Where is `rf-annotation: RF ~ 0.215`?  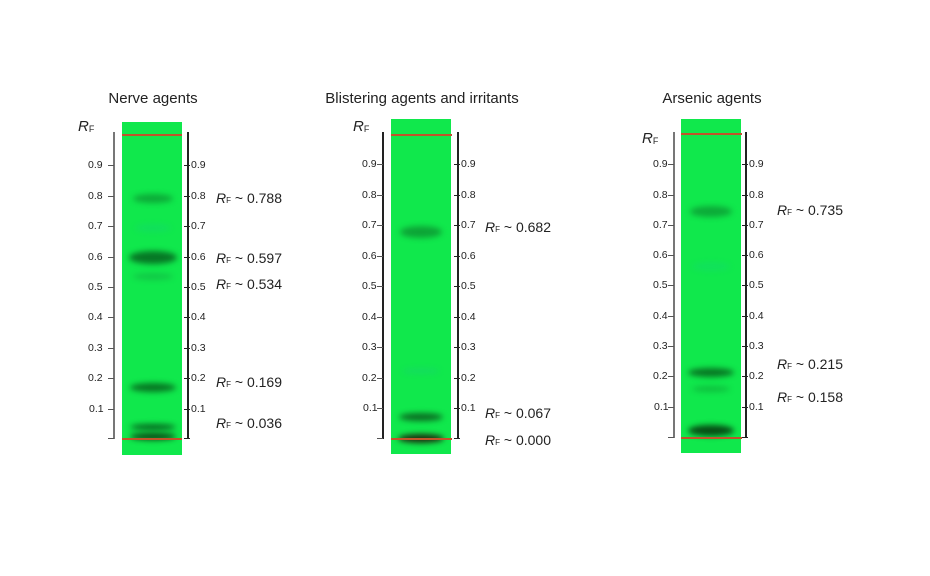
rf-annotation: RF ~ 0.215 is located at coordinates (810, 364).